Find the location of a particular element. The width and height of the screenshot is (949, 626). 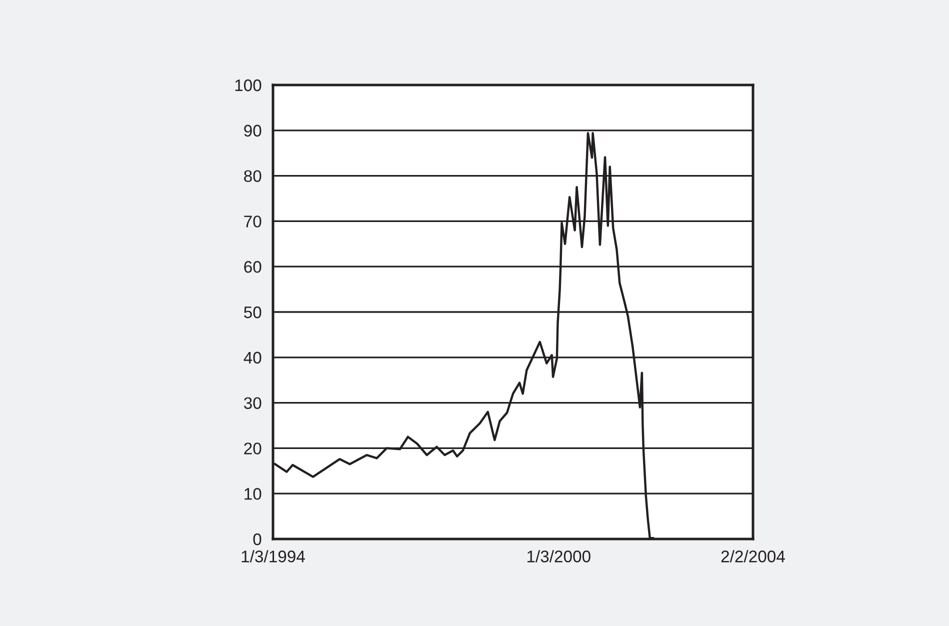

x-tick-label: 1/3/1994 is located at coordinates (273, 556).